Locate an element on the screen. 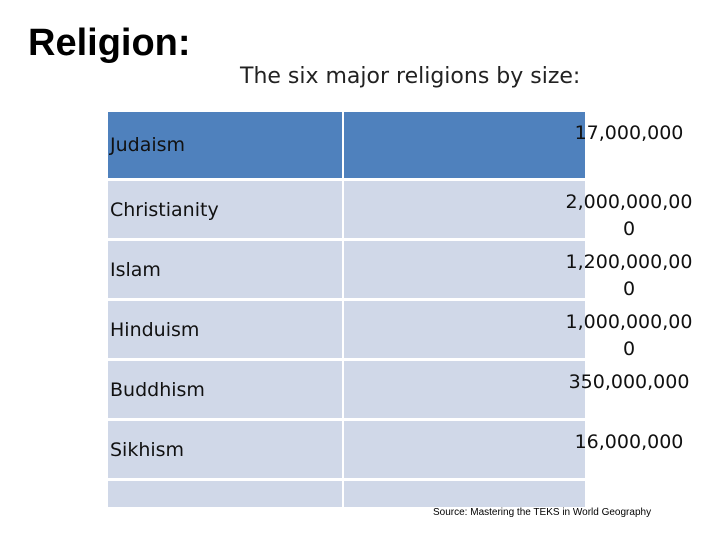  follower-count: 350,000,000 is located at coordinates (629, 382).